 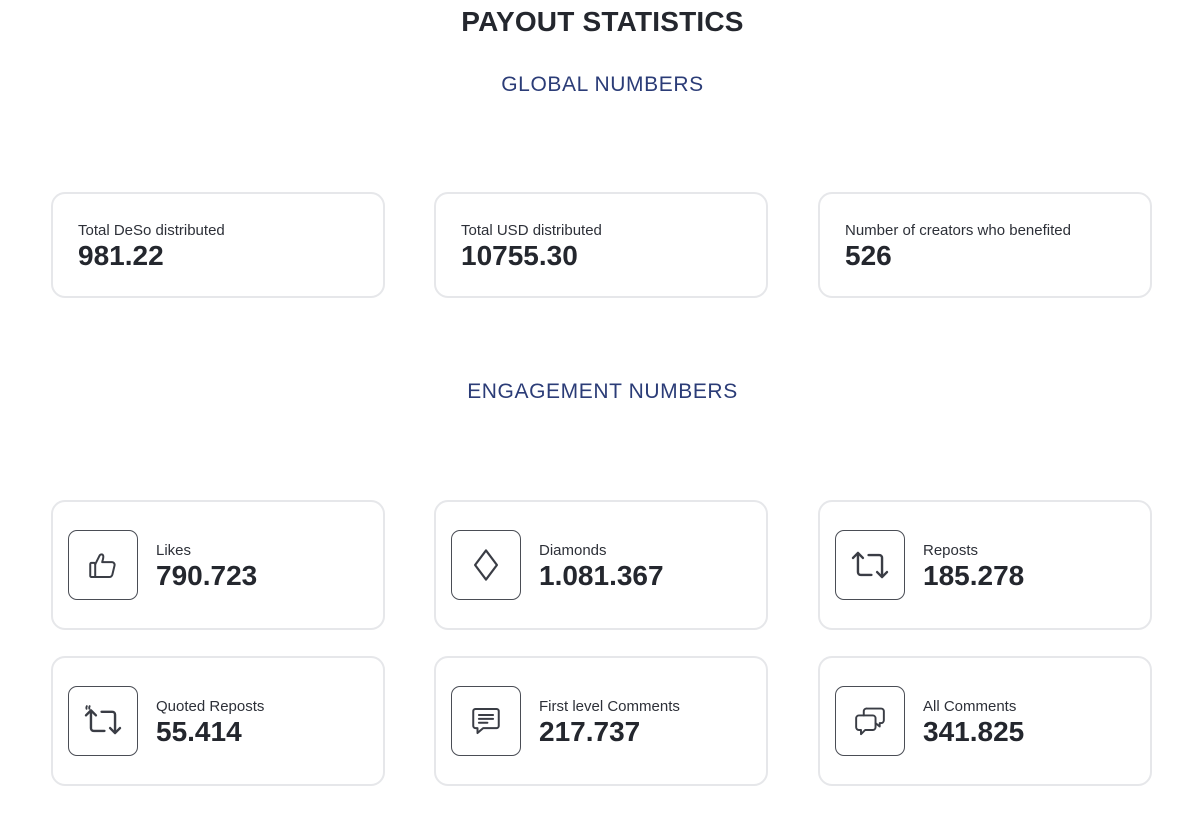 What do you see at coordinates (207, 575) in the screenshot?
I see `engagement-value: 790.723` at bounding box center [207, 575].